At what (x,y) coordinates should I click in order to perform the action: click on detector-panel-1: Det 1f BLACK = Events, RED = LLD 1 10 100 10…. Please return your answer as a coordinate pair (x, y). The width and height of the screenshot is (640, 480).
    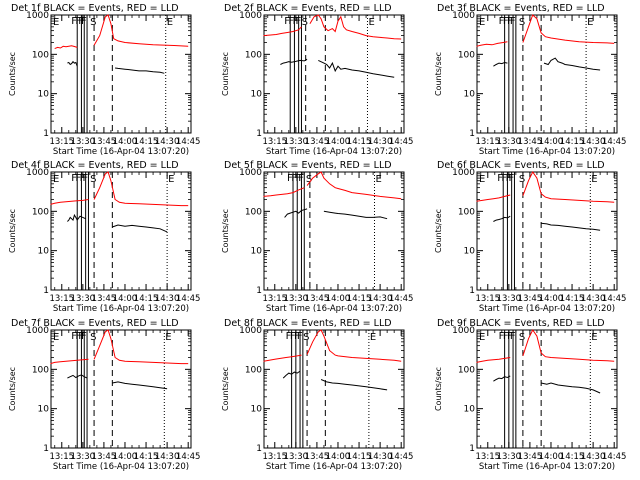
    Looking at the image, I should click on (104, 80).